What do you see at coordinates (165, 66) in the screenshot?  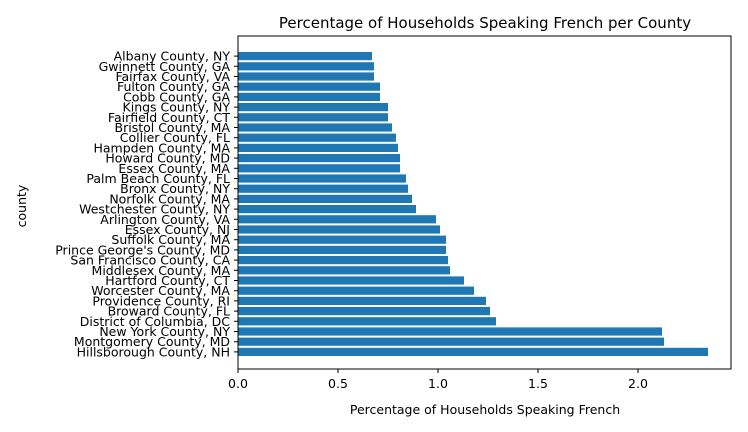 I see `y-tick-label: Gwinnett County, GA` at bounding box center [165, 66].